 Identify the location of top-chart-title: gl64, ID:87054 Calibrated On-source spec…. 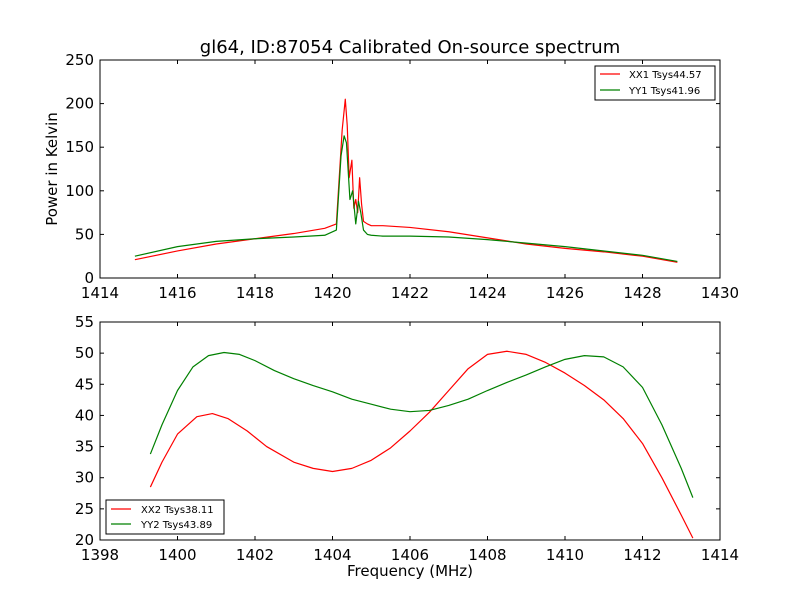
(410, 47).